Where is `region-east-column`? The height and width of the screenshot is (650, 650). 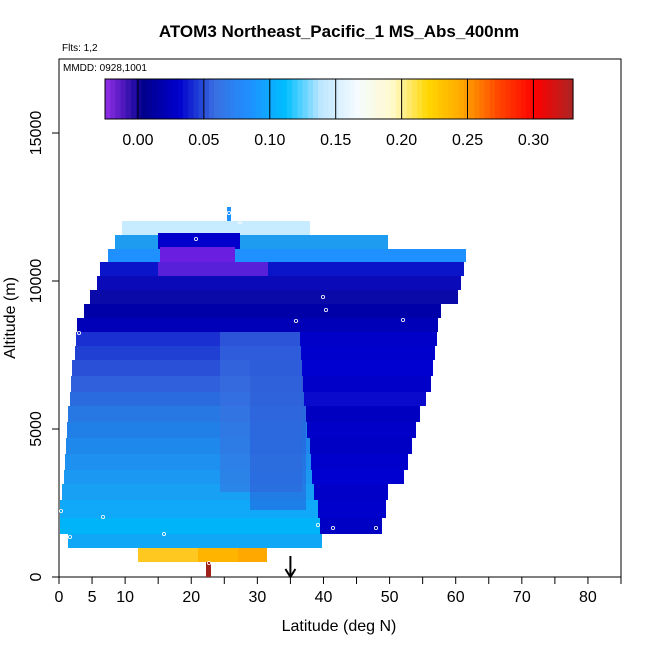 region-east-column is located at coordinates (368, 433).